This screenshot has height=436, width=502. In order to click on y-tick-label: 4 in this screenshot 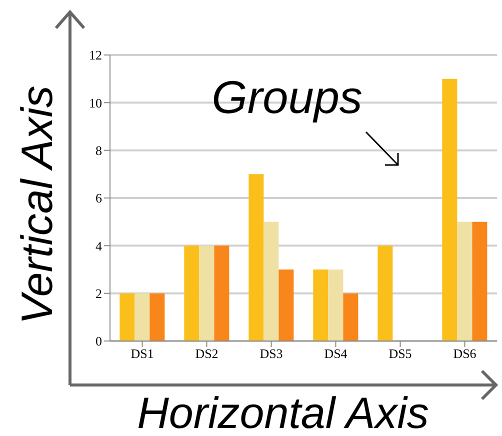, I will do `click(99, 246)`.